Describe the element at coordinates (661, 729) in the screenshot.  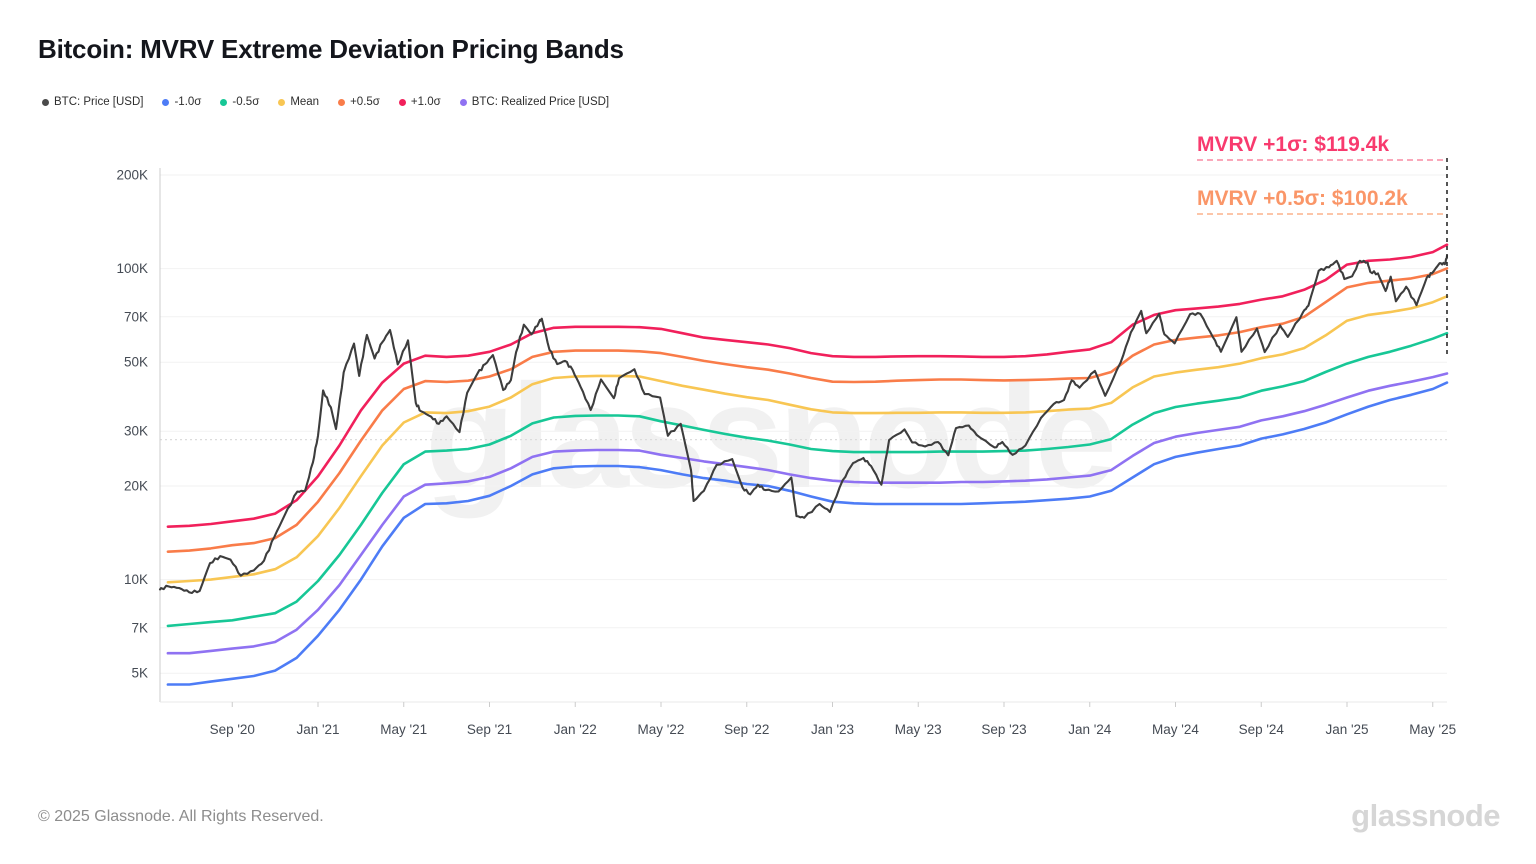
I see `x-axis-label: May '22` at that location.